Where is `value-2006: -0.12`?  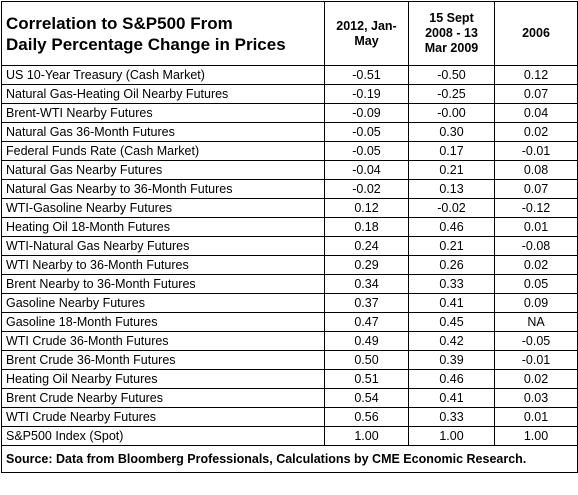 value-2006: -0.12 is located at coordinates (536, 208).